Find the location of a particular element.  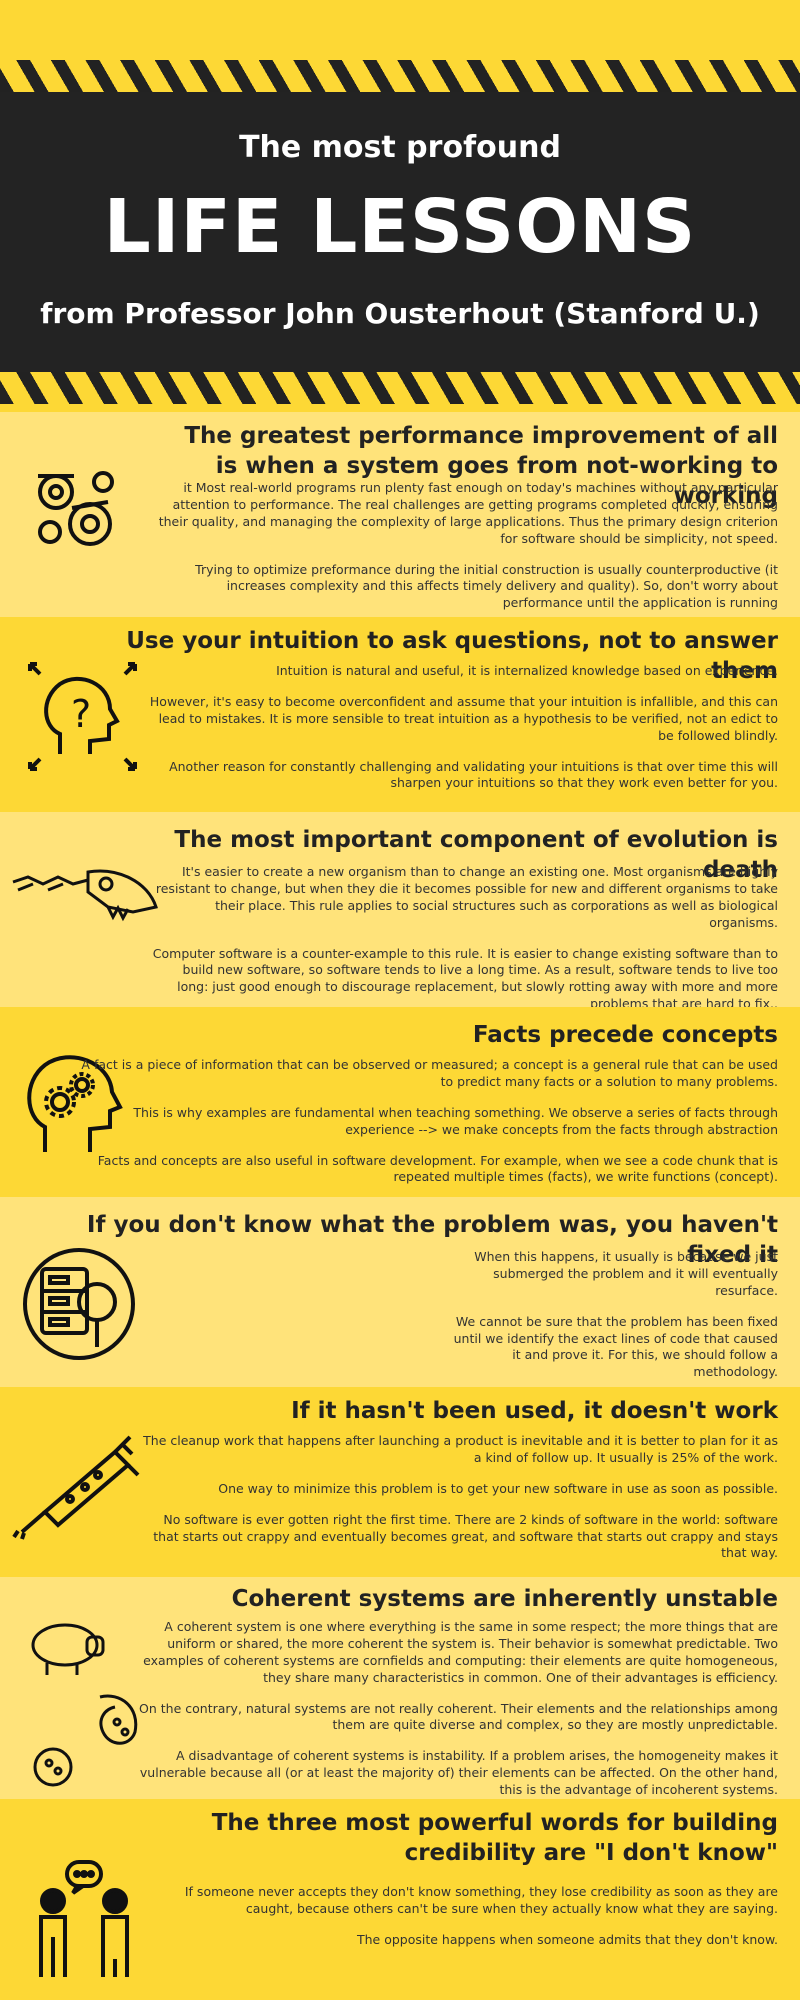

top-band is located at coordinates (400, 30).